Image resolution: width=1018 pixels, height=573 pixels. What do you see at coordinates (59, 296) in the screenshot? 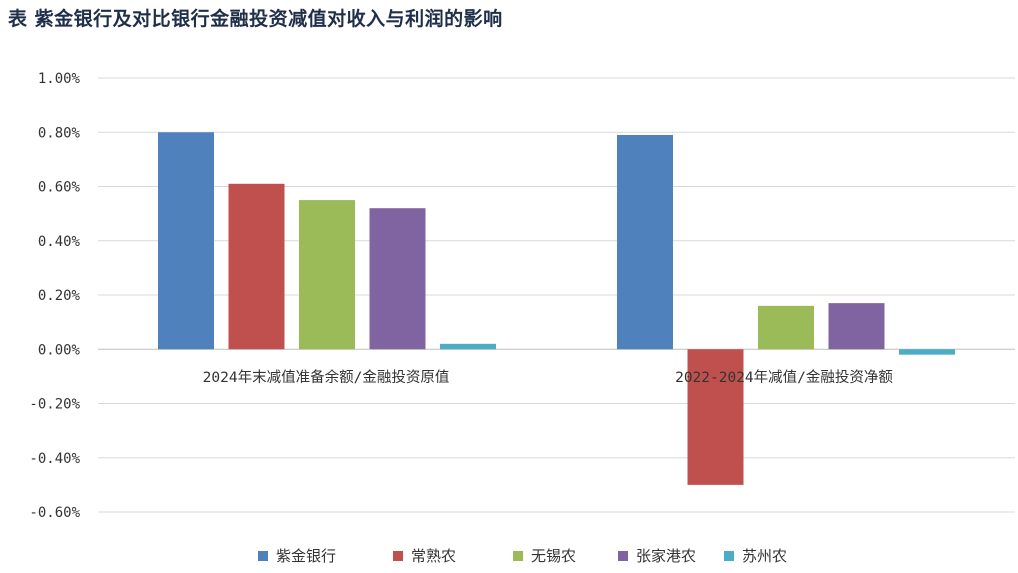
I see `y-tick-label: 0.20%` at bounding box center [59, 296].